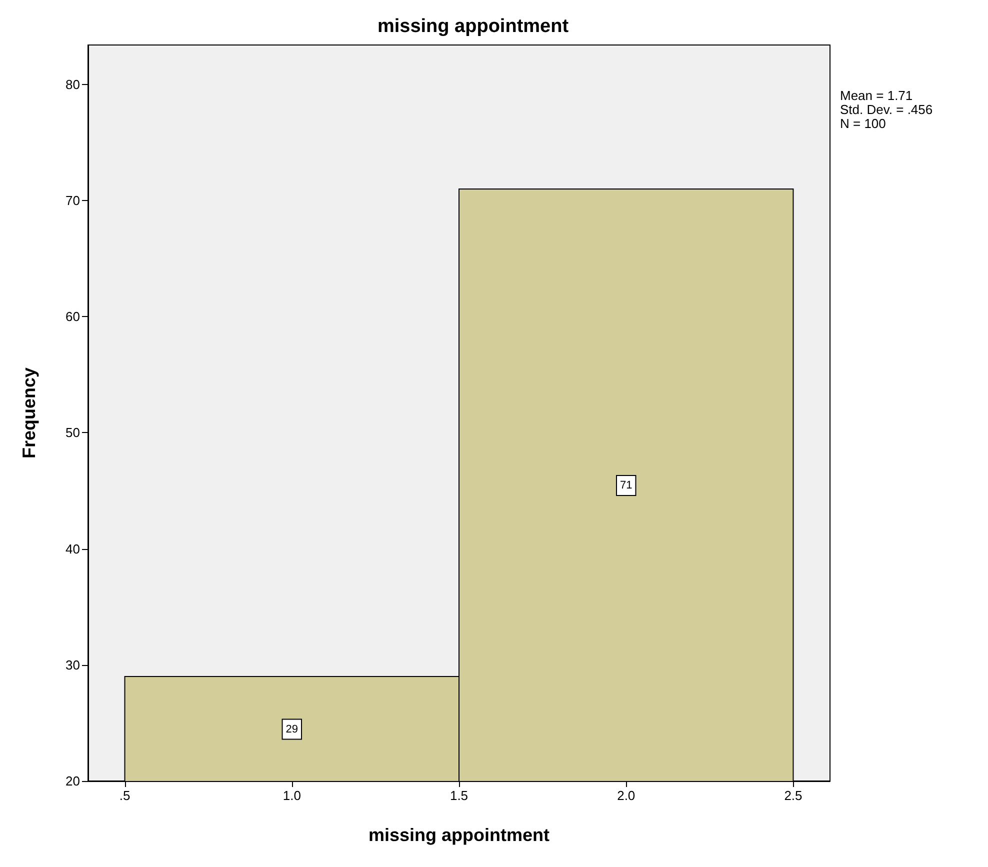 The width and height of the screenshot is (988, 867). Describe the element at coordinates (793, 795) in the screenshot. I see `x-tick-label: 2.5` at that location.